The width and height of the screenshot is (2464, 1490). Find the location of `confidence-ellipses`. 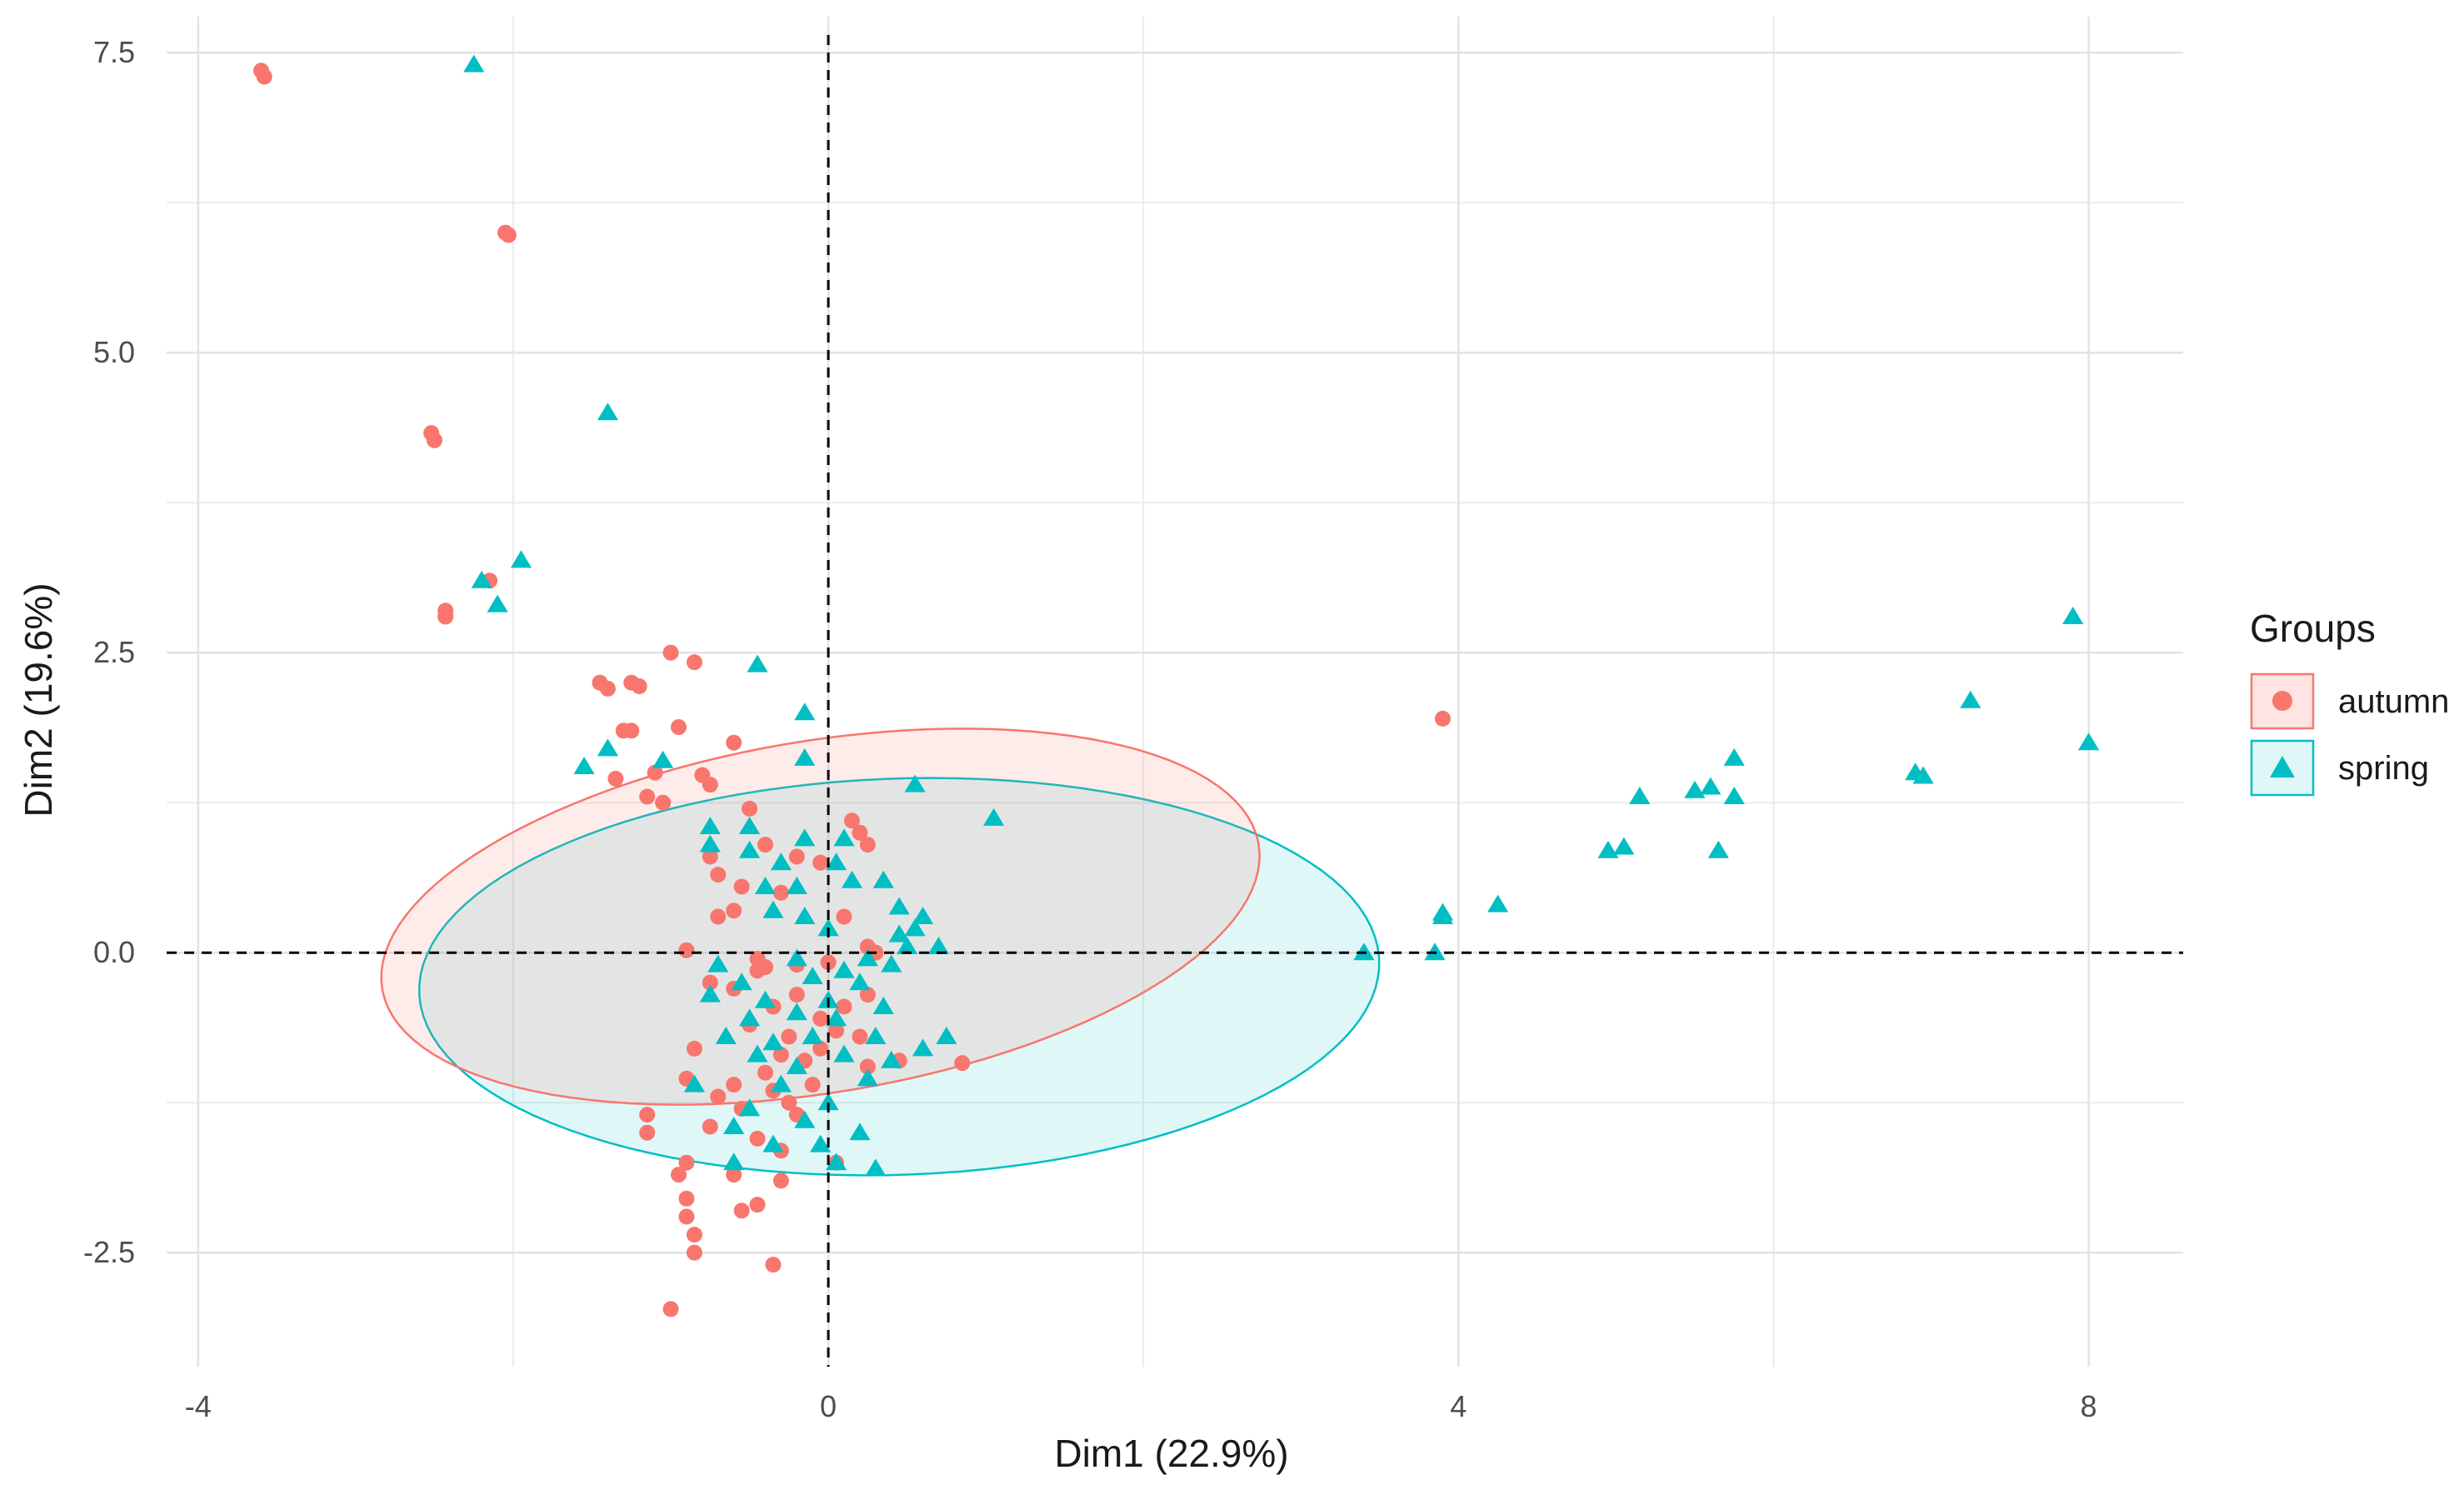

confidence-ellipses is located at coordinates (880, 952).